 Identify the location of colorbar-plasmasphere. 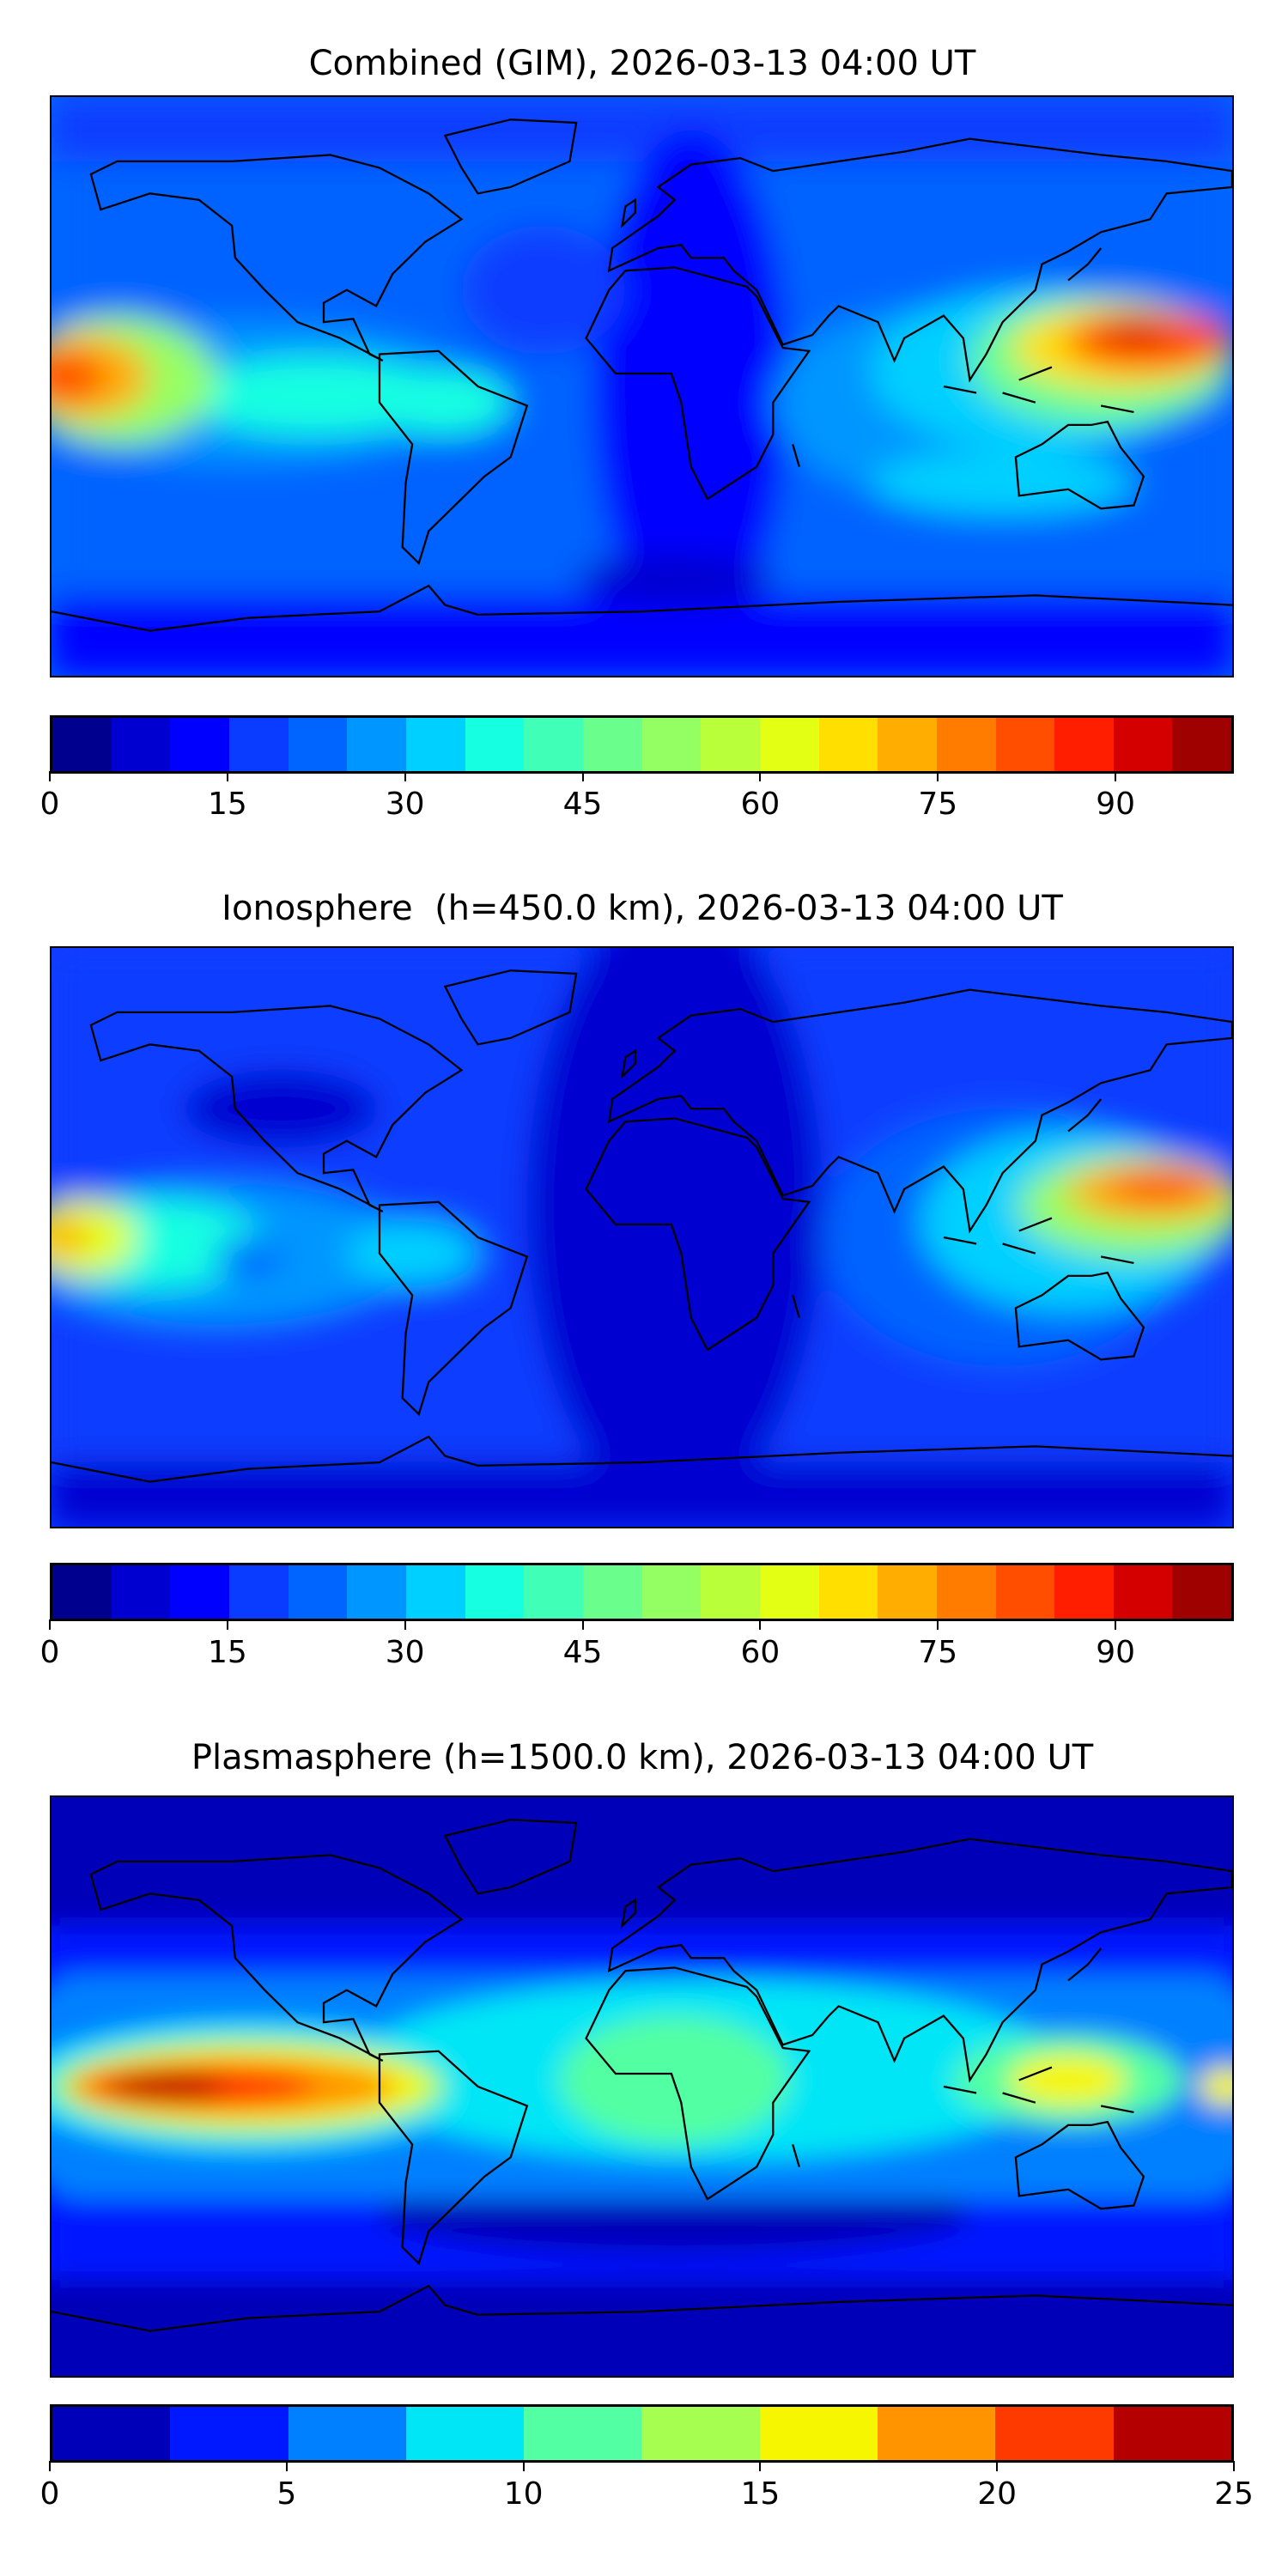
(642, 2434).